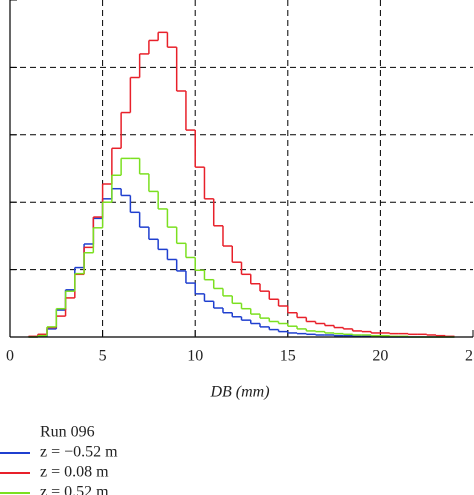 The image size is (474, 495). What do you see at coordinates (380, 356) in the screenshot?
I see `x-tick-label: 20` at bounding box center [380, 356].